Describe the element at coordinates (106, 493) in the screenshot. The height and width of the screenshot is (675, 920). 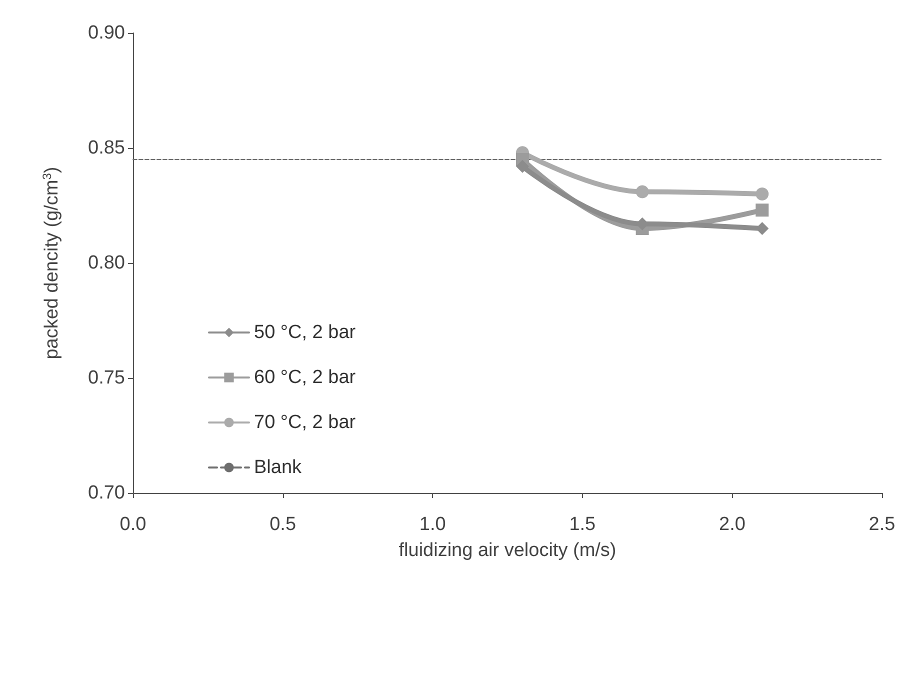
I see `y-tick-label: 0.70` at that location.